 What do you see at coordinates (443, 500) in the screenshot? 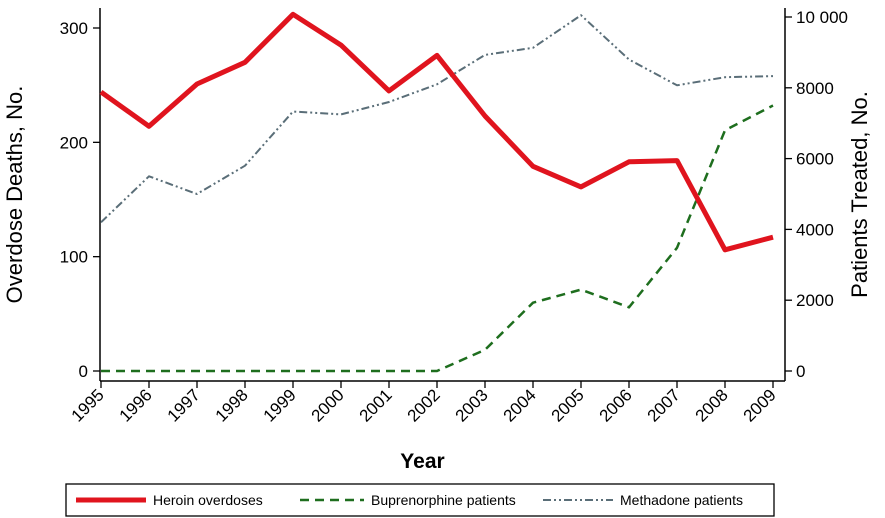
I see `legend-label-buprenorphine-patients: Buprenorphine patients` at bounding box center [443, 500].